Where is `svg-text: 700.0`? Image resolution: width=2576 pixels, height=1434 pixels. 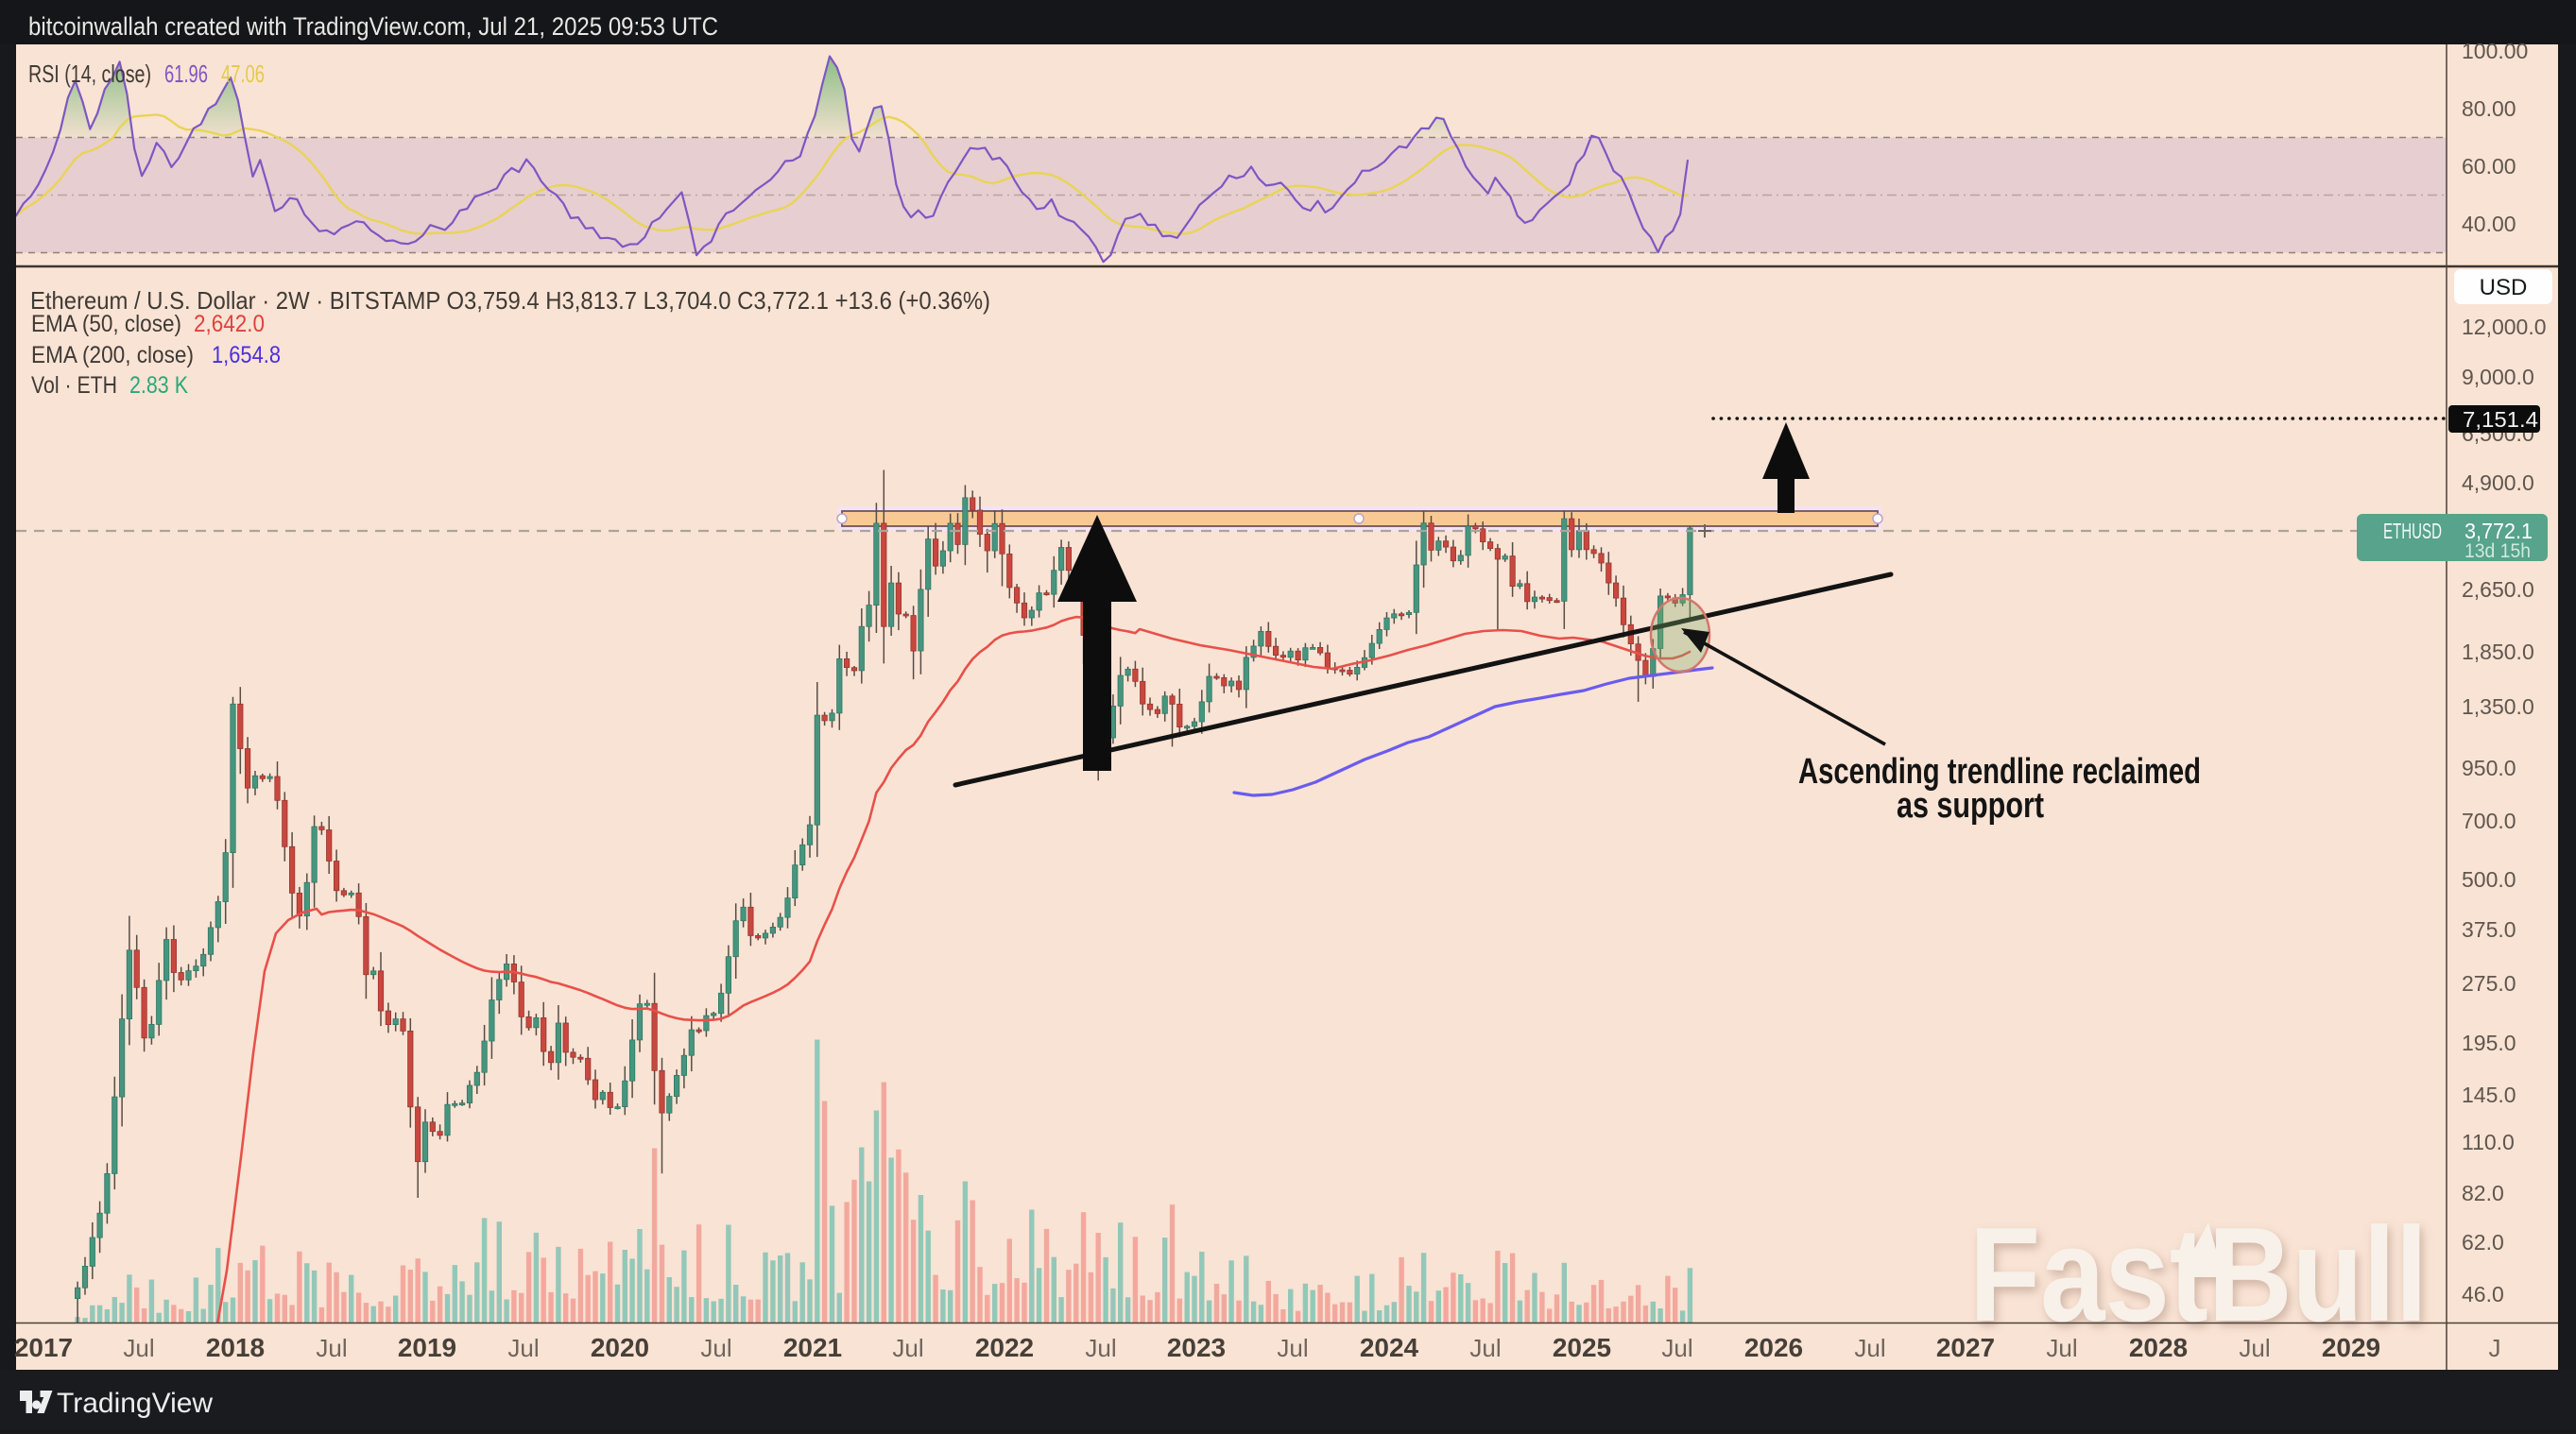 svg-text: 700.0 is located at coordinates (2489, 821).